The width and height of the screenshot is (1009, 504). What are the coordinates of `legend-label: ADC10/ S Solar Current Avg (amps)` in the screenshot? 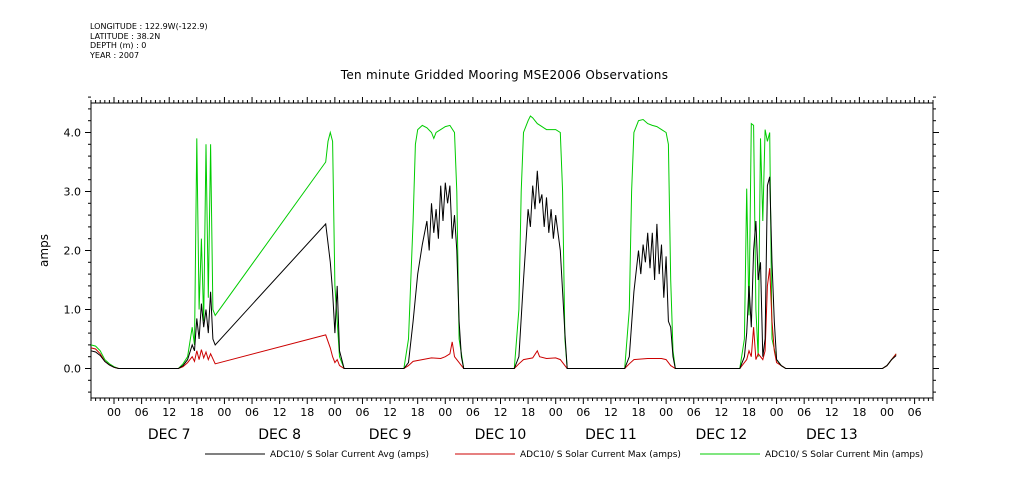 It's located at (349, 455).